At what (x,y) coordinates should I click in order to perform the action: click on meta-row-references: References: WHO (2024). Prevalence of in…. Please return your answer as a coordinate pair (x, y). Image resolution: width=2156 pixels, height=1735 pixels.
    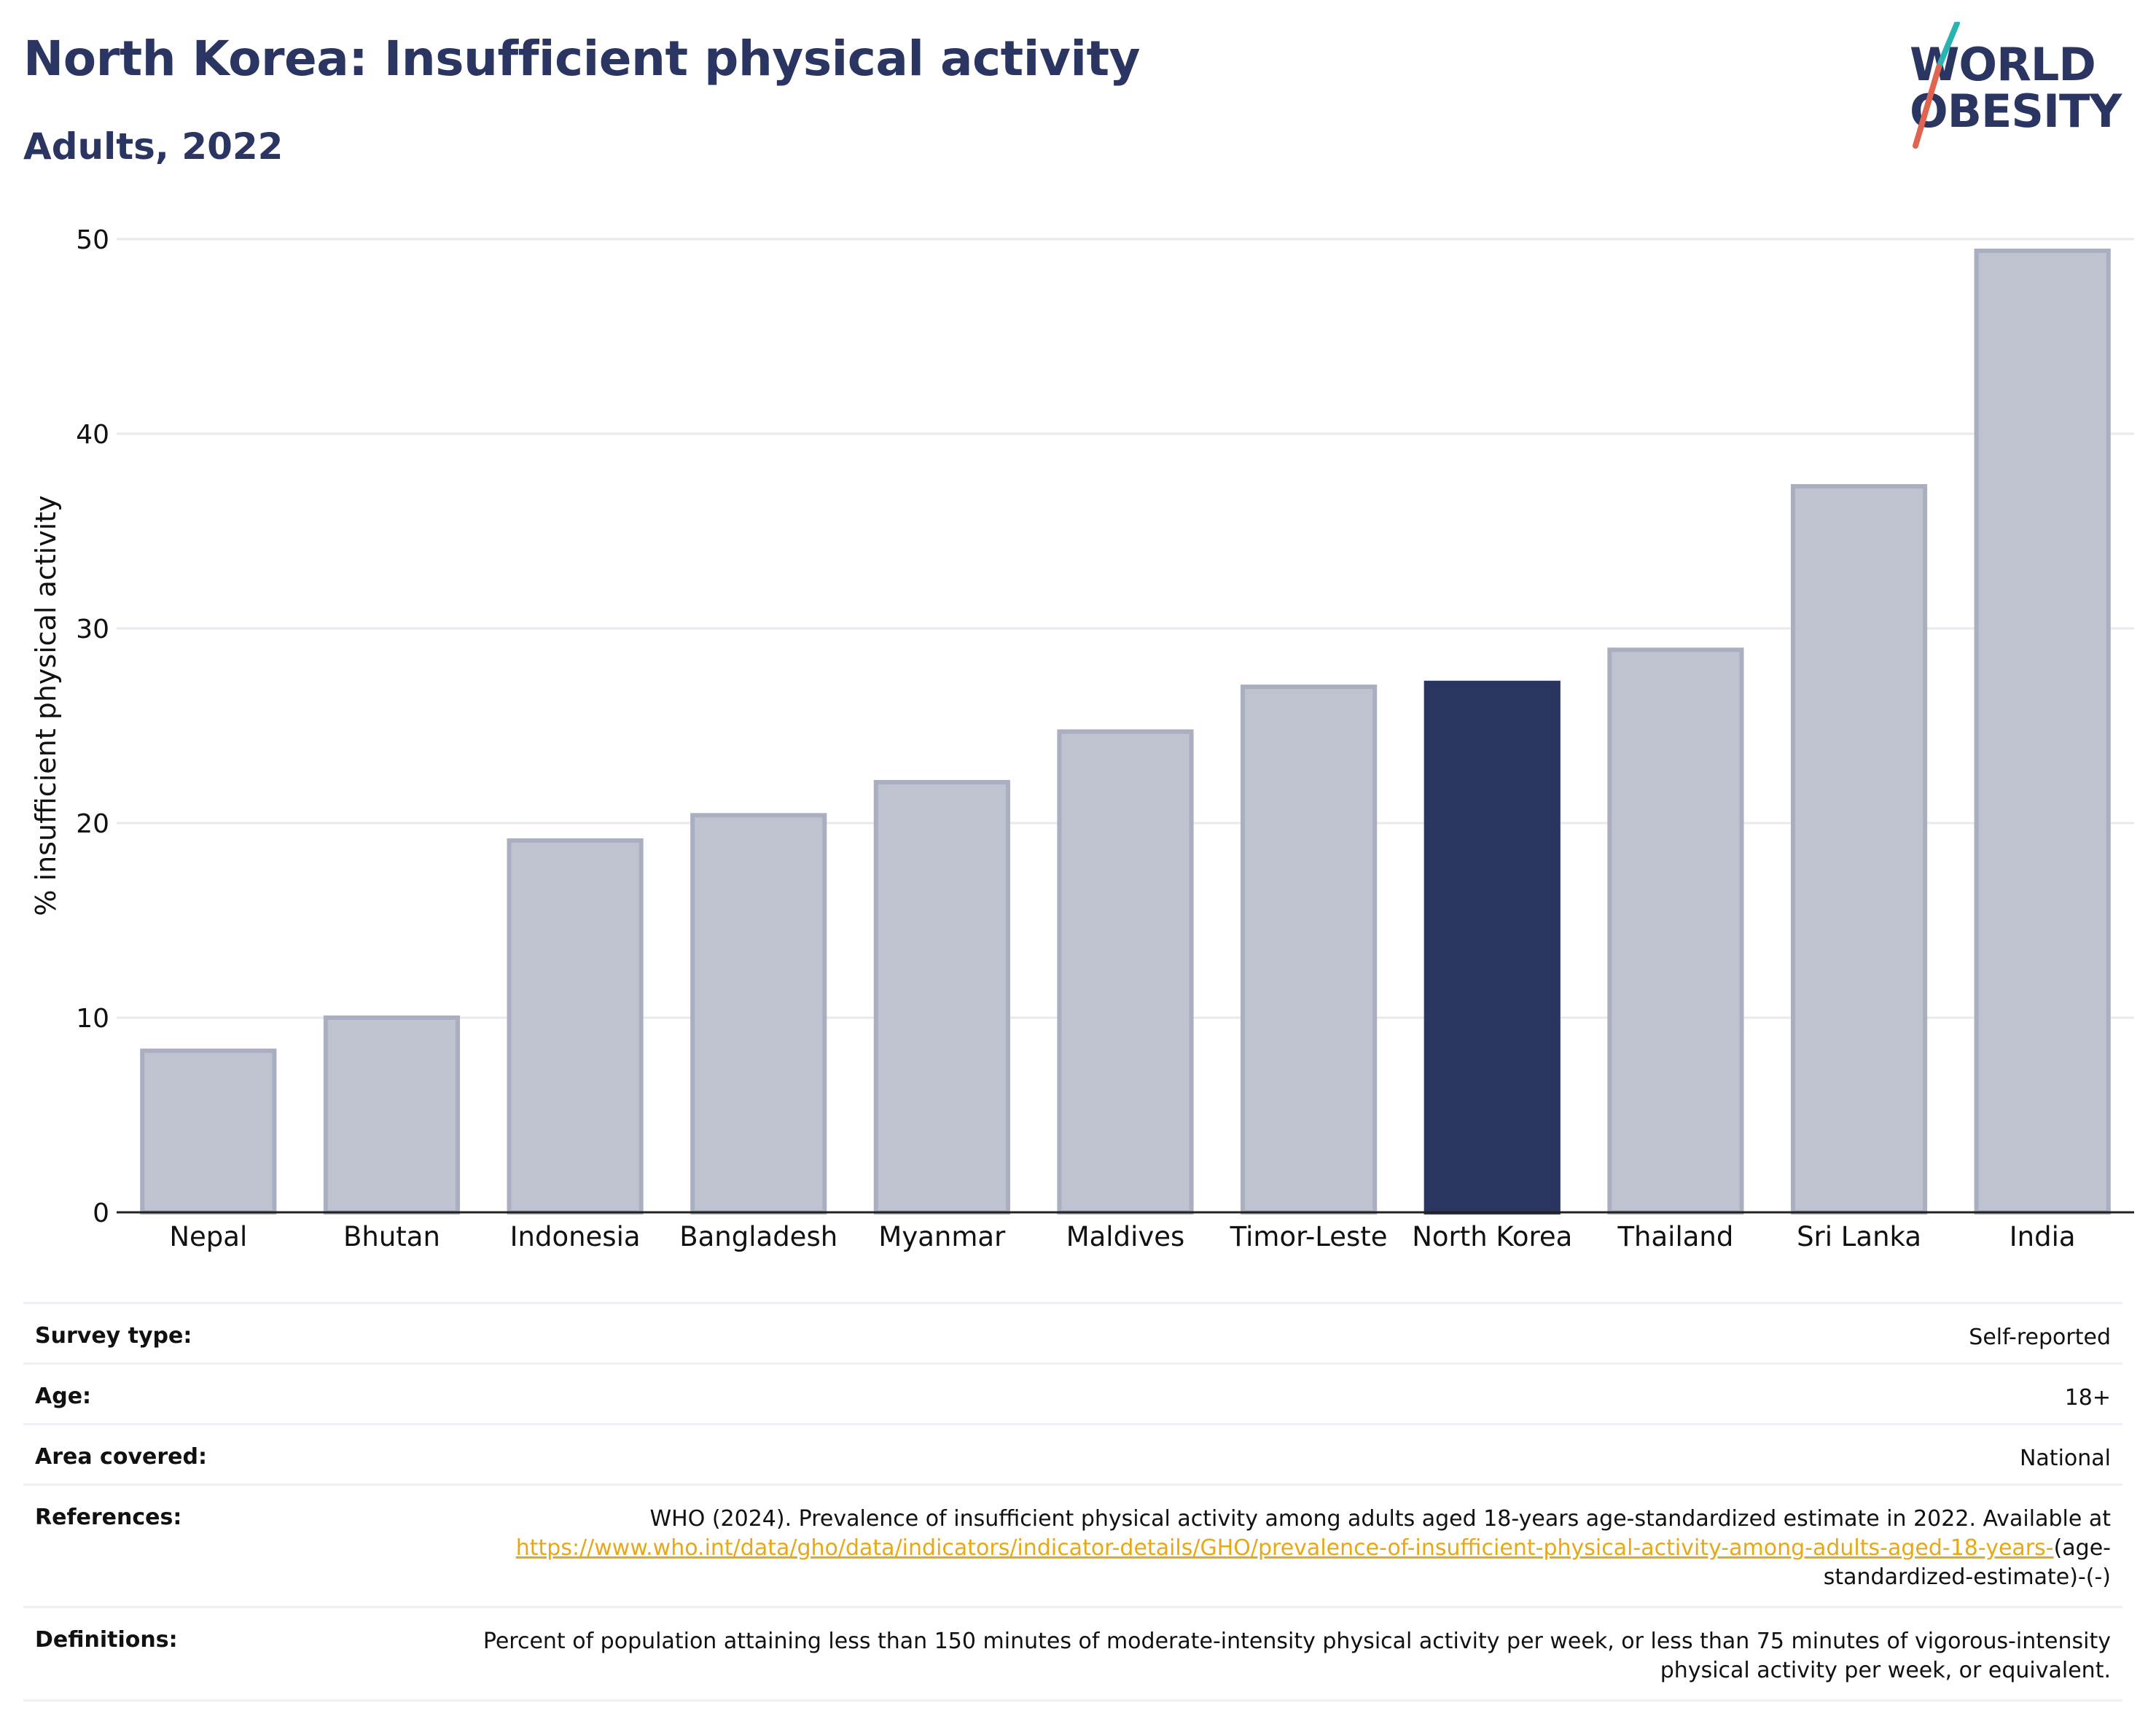
    Looking at the image, I should click on (1073, 1547).